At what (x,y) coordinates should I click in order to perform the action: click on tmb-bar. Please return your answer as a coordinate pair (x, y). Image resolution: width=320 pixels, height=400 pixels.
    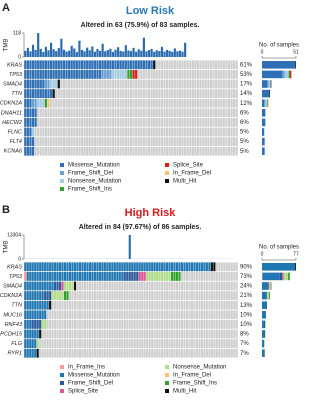
    Looking at the image, I should click on (129, 247).